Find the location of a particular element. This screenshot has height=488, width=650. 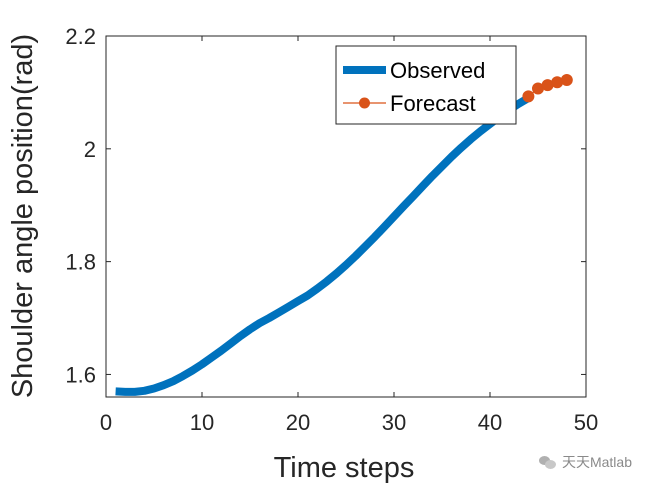

legend: Observed Forecast is located at coordinates (426, 85).